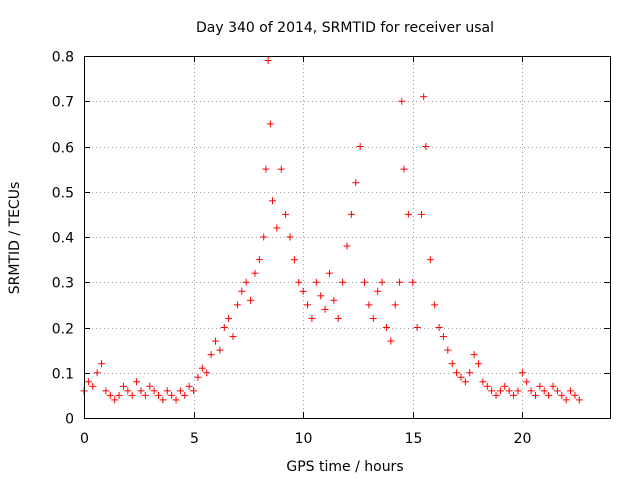  I want to click on y-tick-label: 0.2, so click(63, 330).